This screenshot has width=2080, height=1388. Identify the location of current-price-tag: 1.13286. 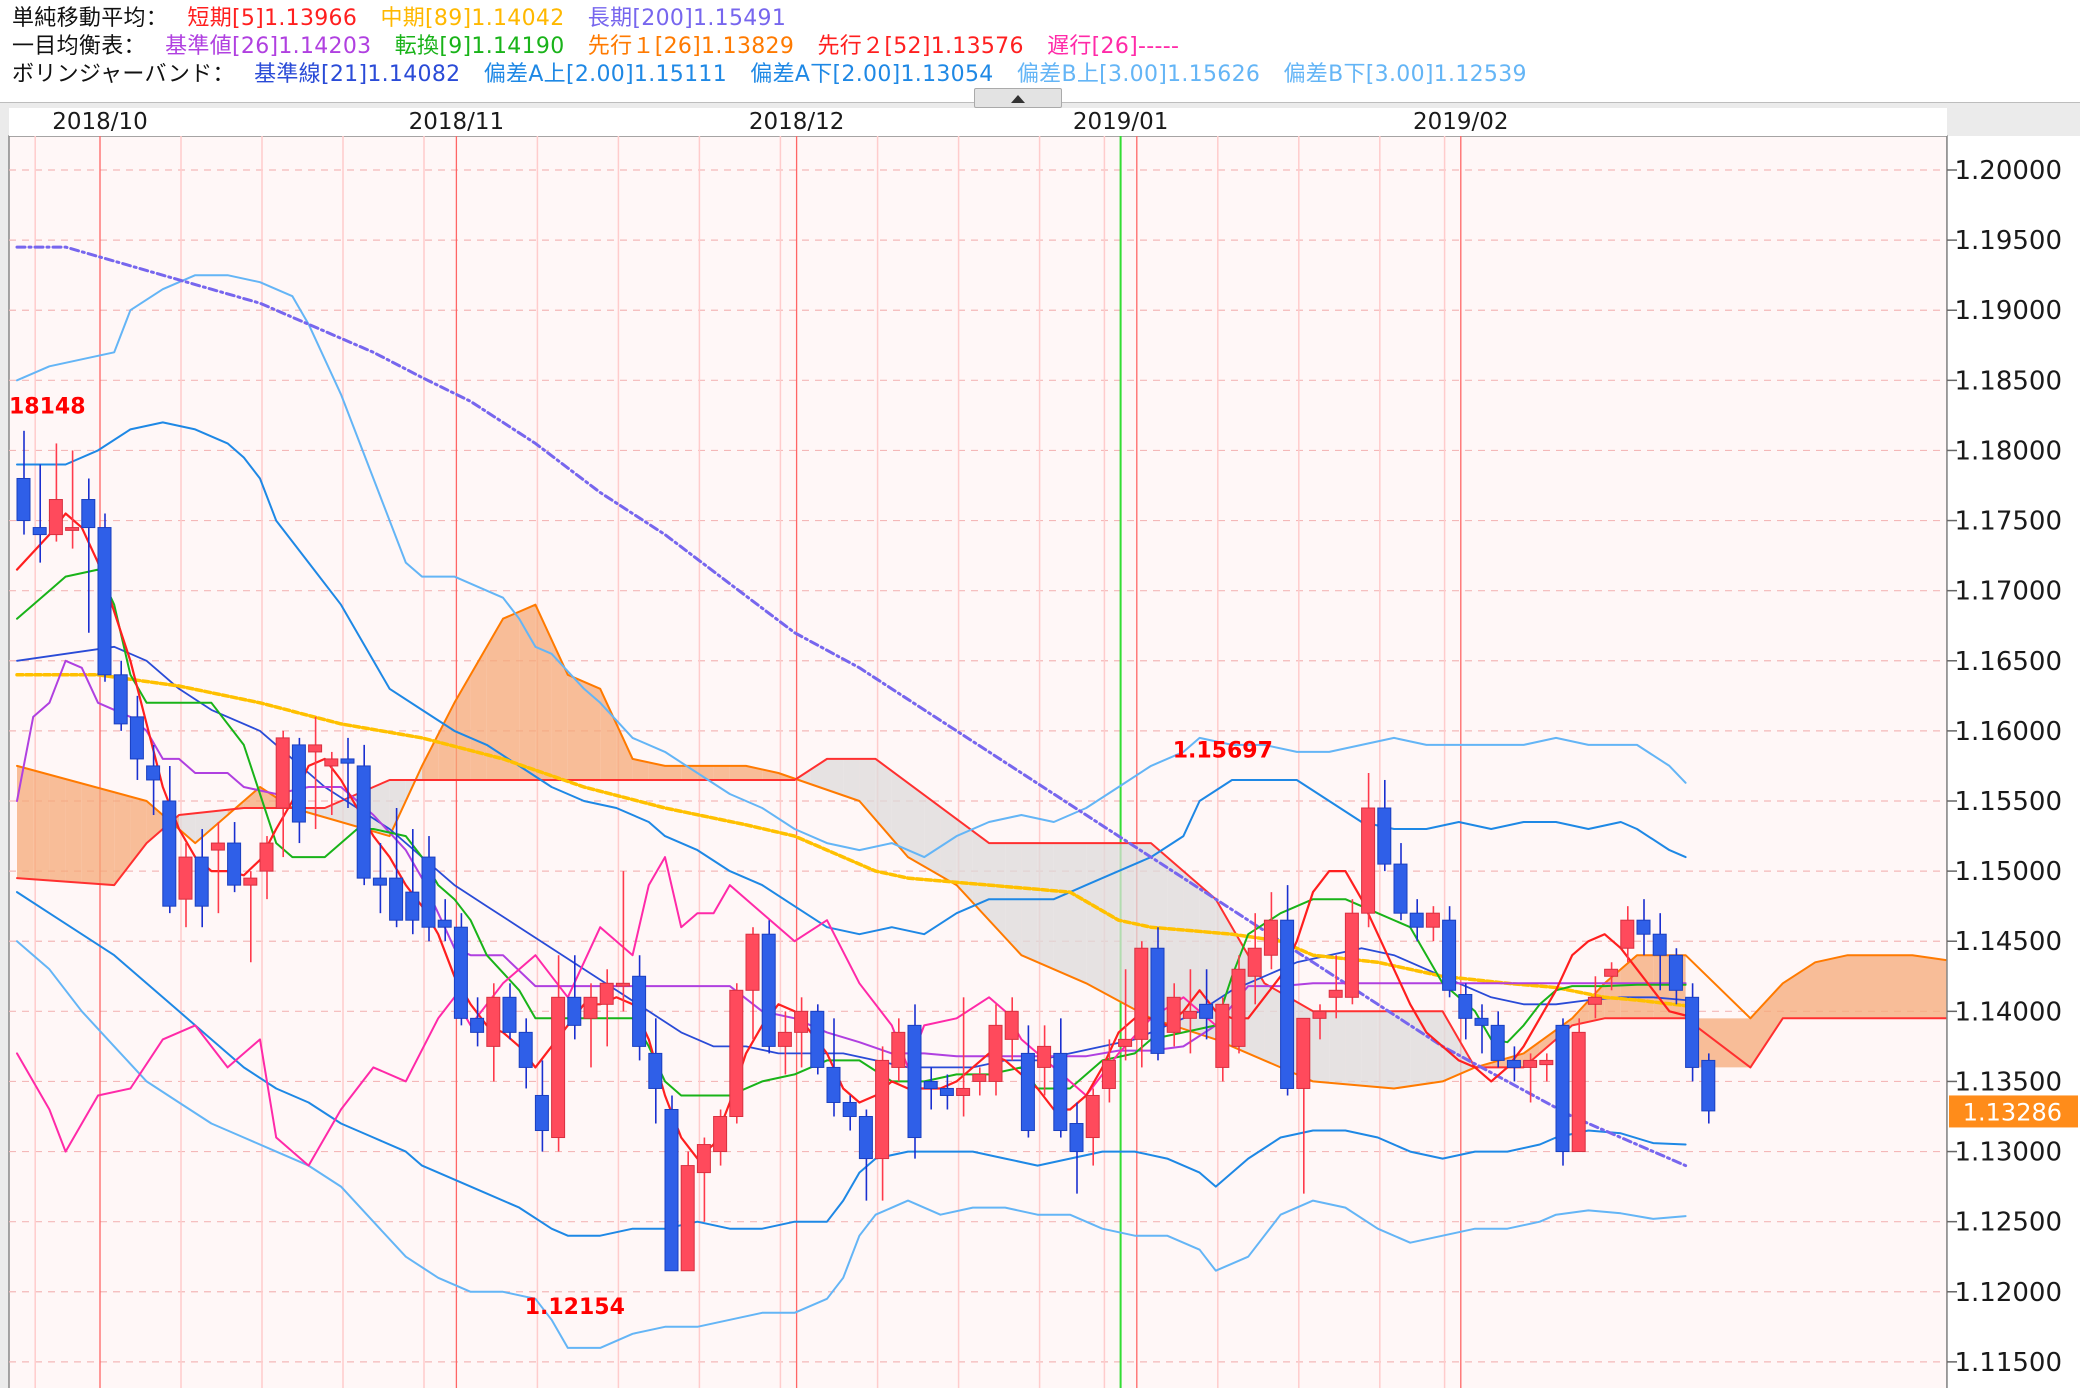
(2013, 1111).